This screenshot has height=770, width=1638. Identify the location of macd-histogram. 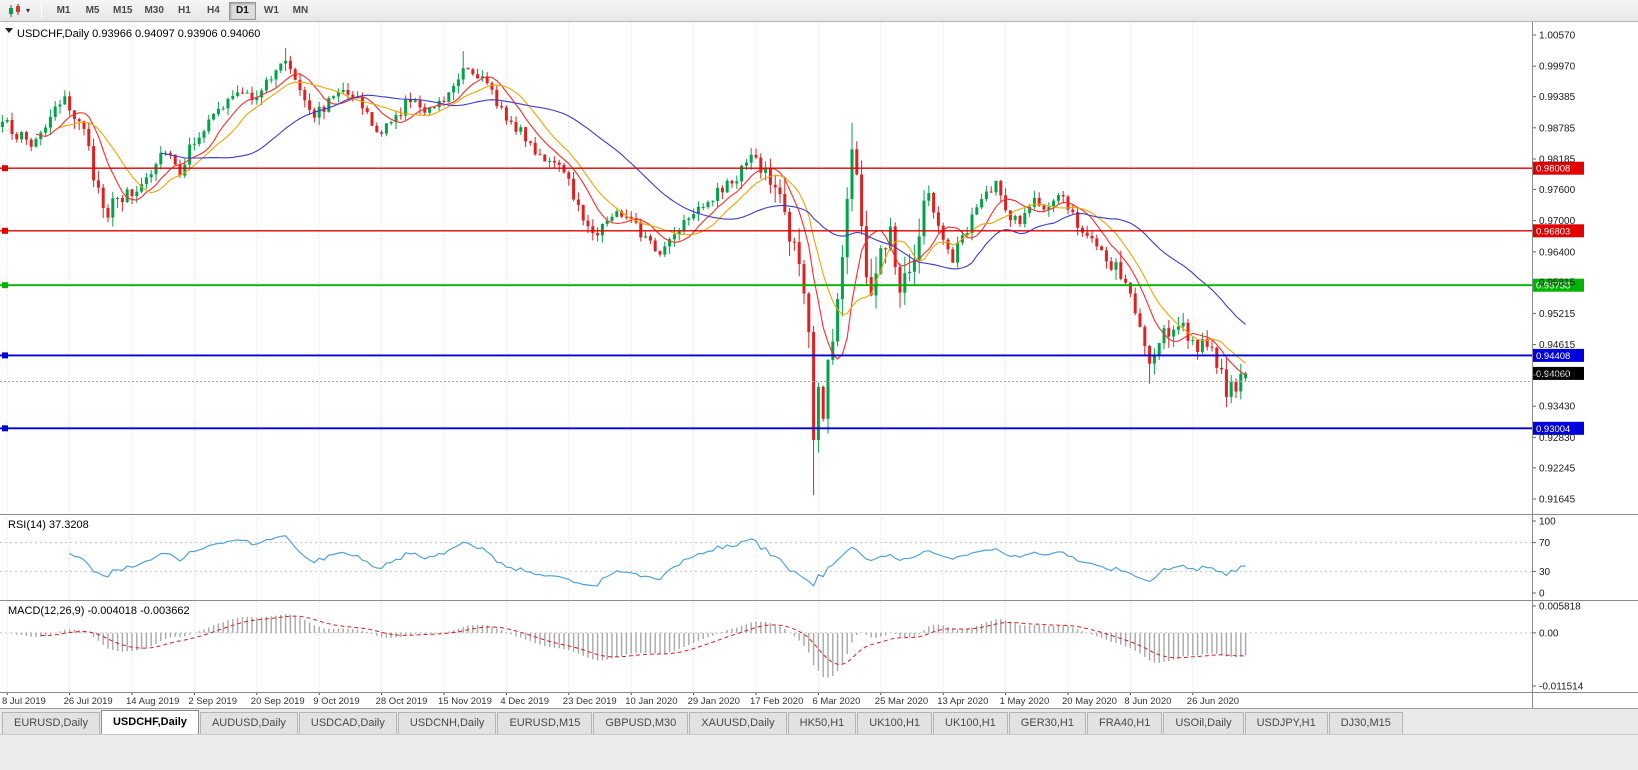
(629, 646).